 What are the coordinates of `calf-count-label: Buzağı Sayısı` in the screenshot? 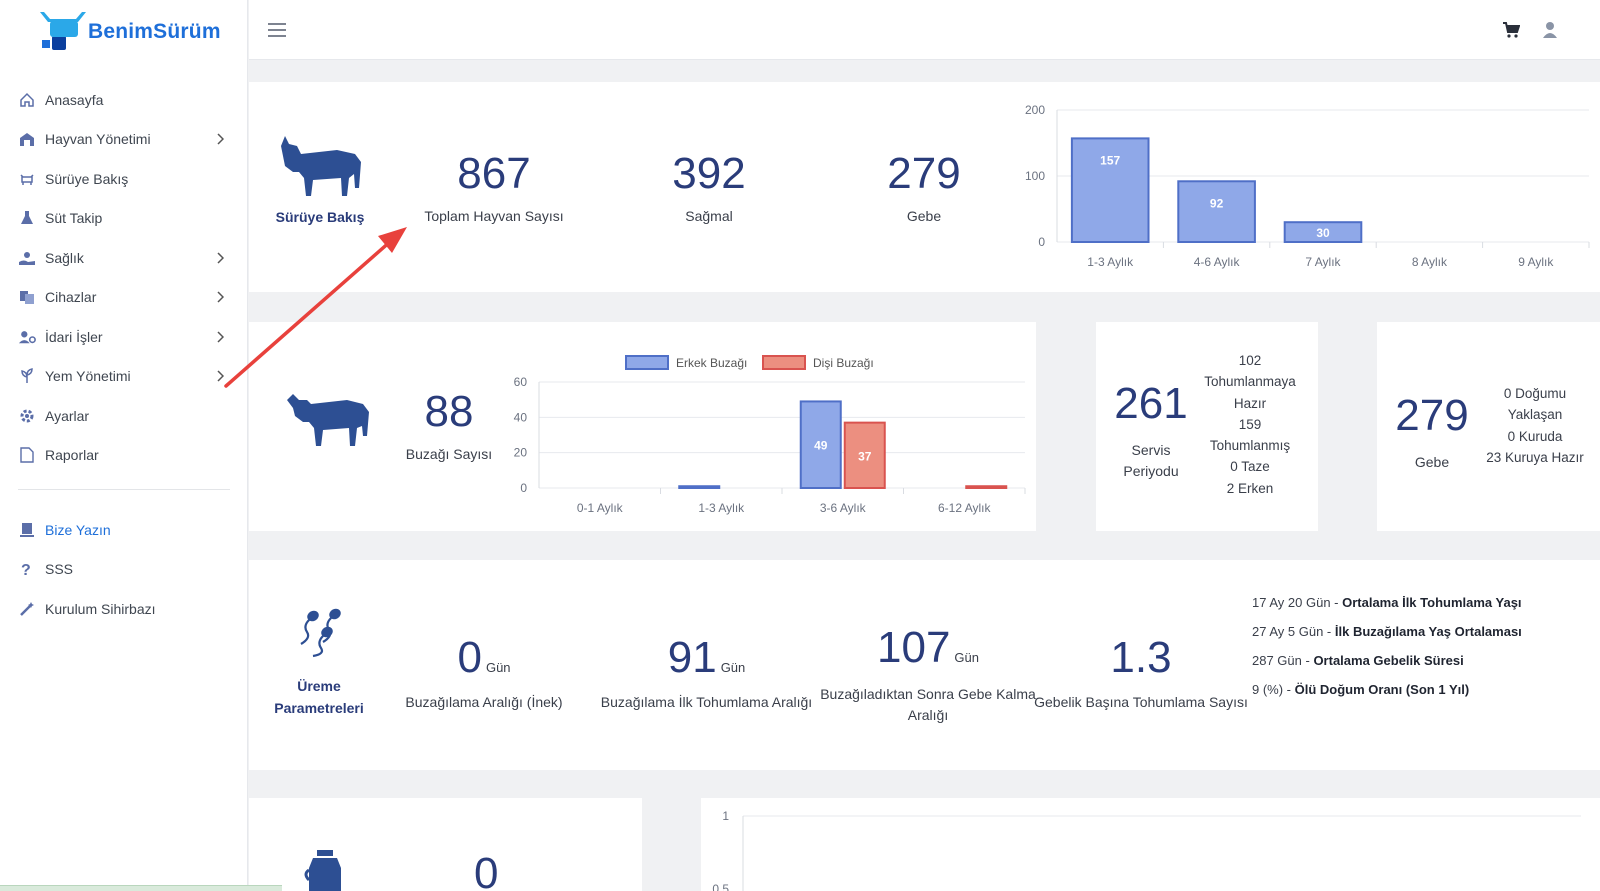 It's located at (449, 454).